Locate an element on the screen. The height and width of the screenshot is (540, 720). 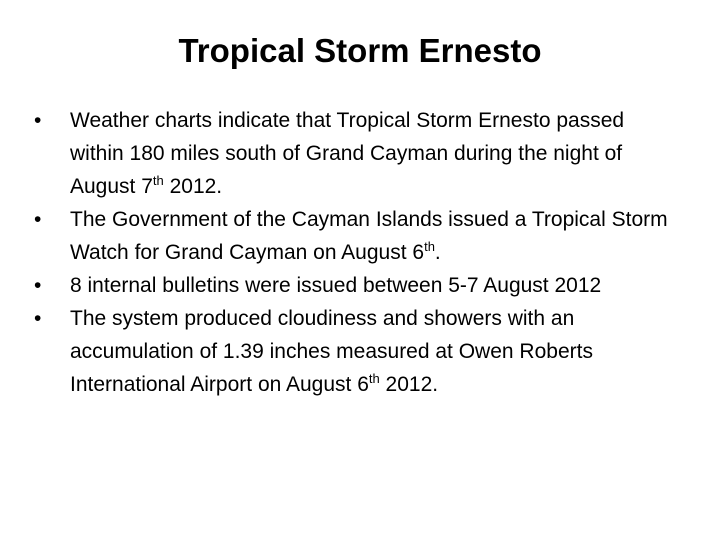
slide-title: Tropical Storm Ernesto is located at coordinates (360, 50).